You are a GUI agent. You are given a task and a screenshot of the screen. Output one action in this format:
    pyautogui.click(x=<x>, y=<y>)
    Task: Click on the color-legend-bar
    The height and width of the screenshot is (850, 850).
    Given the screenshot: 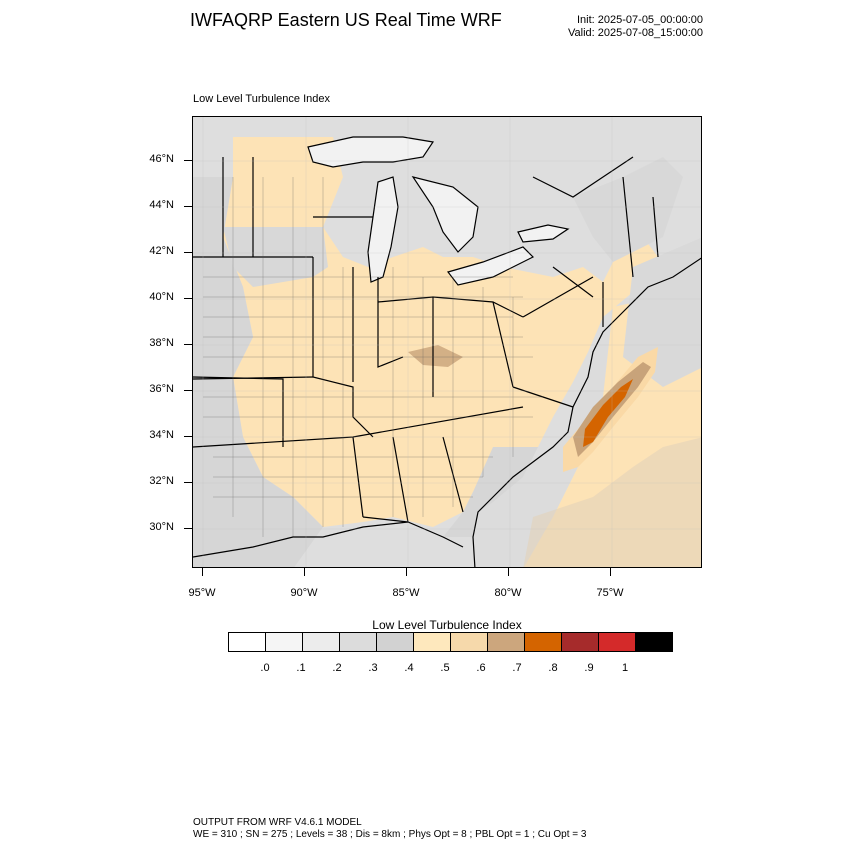 What is the action you would take?
    pyautogui.click(x=450, y=642)
    